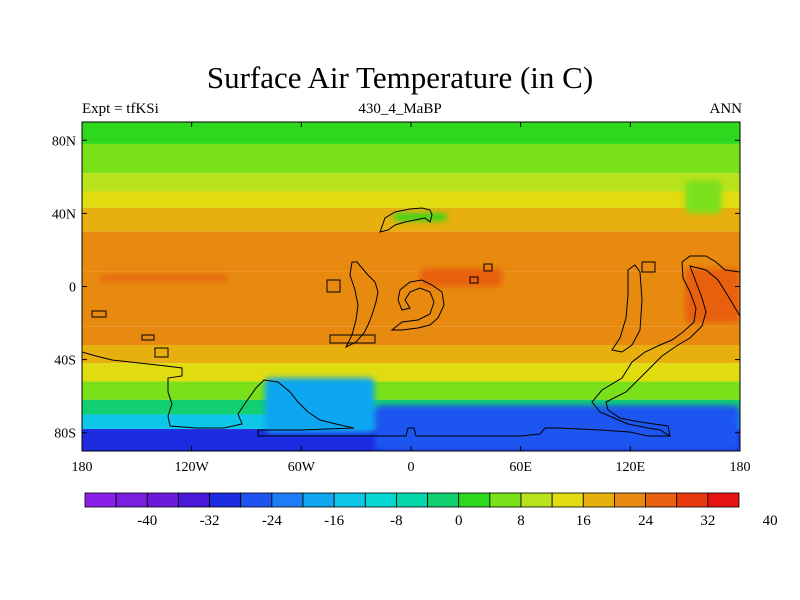 This screenshot has width=800, height=600. I want to click on colorbar-label: -8, so click(396, 521).